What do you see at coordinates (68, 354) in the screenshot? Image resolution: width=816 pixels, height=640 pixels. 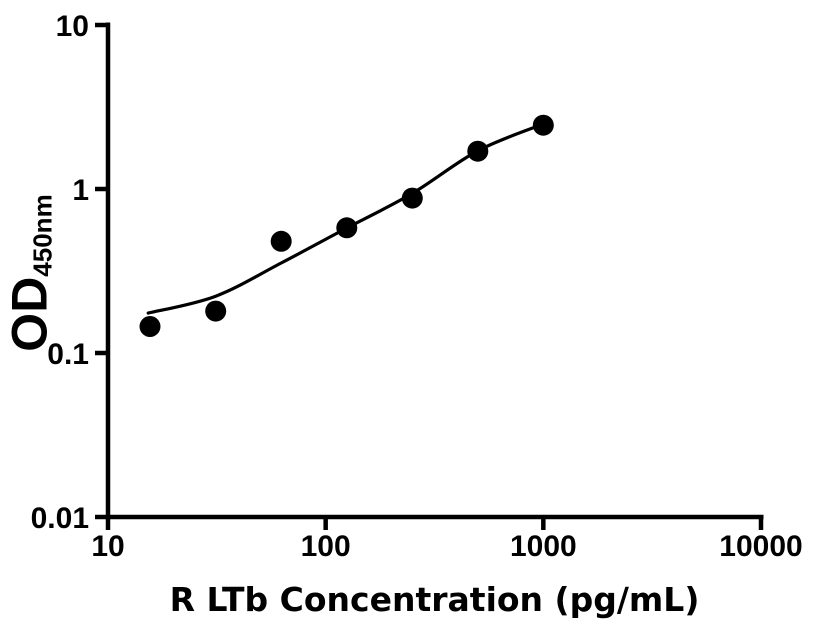 I see `y-tick-label: 0.1` at bounding box center [68, 354].